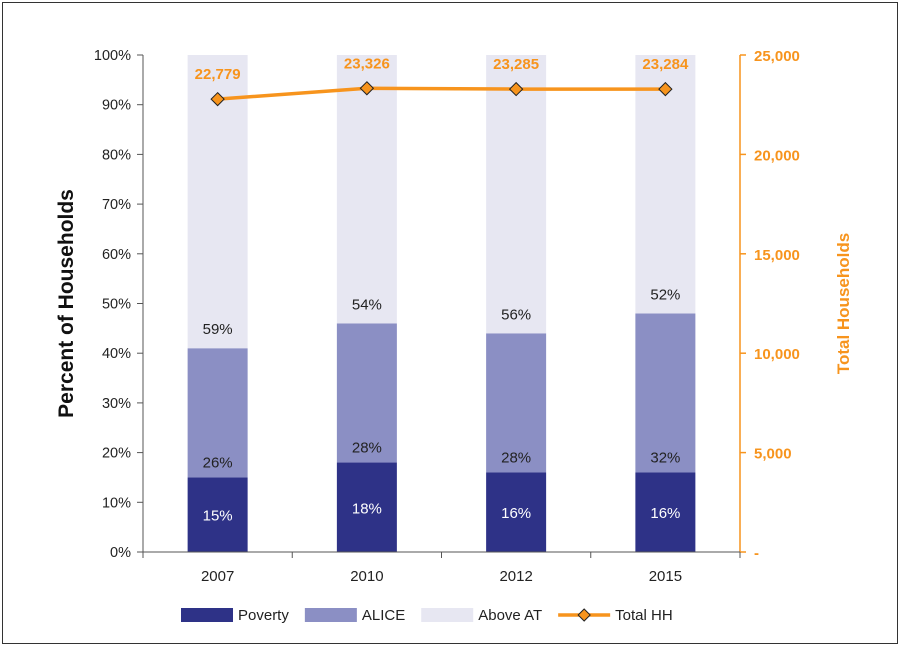  What do you see at coordinates (367, 448) in the screenshot?
I see `data-label-alice-2010: 28%` at bounding box center [367, 448].